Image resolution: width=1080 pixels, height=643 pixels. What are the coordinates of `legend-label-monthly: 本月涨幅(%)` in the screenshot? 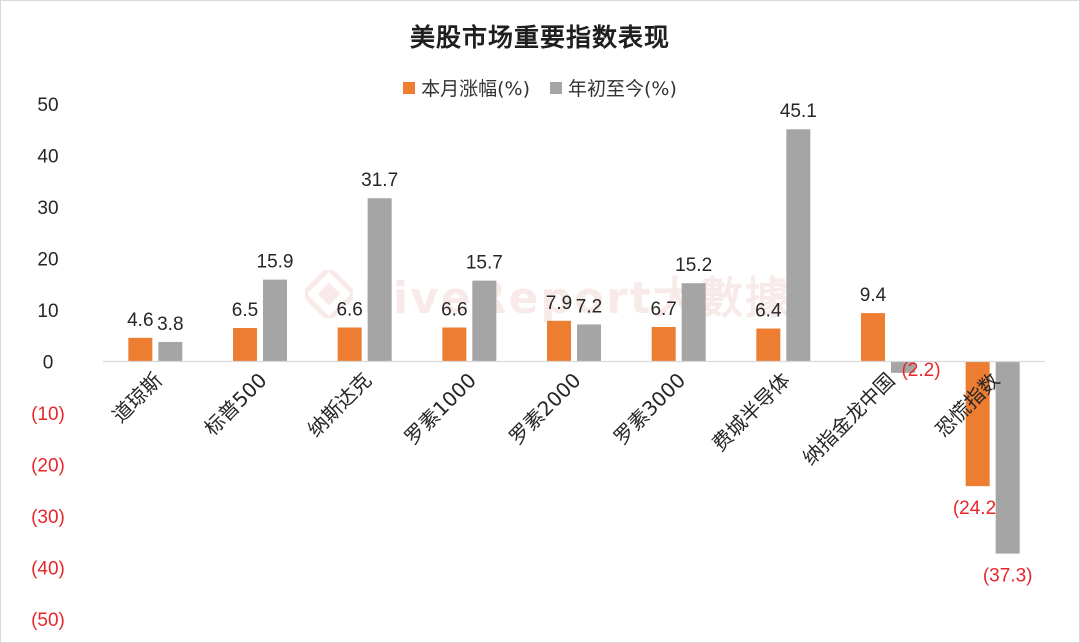 It's located at (475, 89).